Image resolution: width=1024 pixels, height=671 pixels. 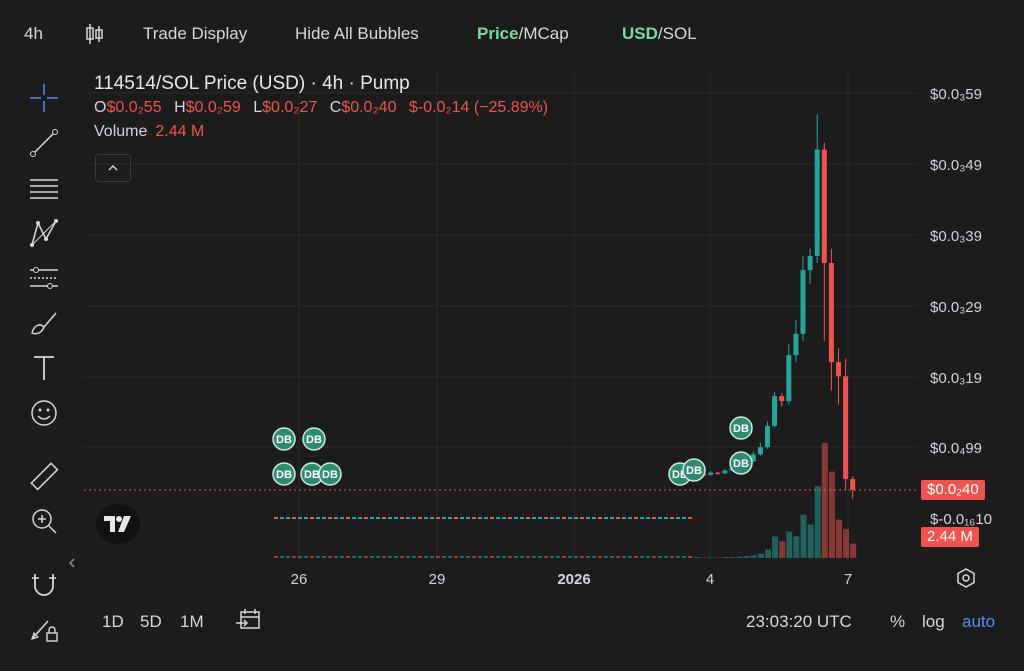 I want to click on percent-scale-button: %, so click(x=898, y=621).